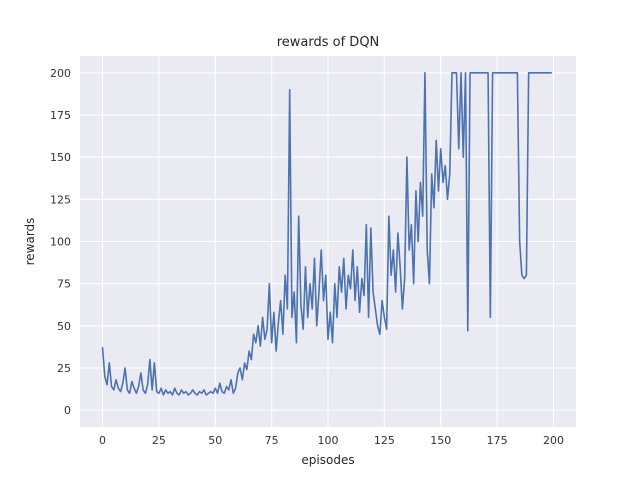  What do you see at coordinates (327, 460) in the screenshot?
I see `x-axis-label: episodes` at bounding box center [327, 460].